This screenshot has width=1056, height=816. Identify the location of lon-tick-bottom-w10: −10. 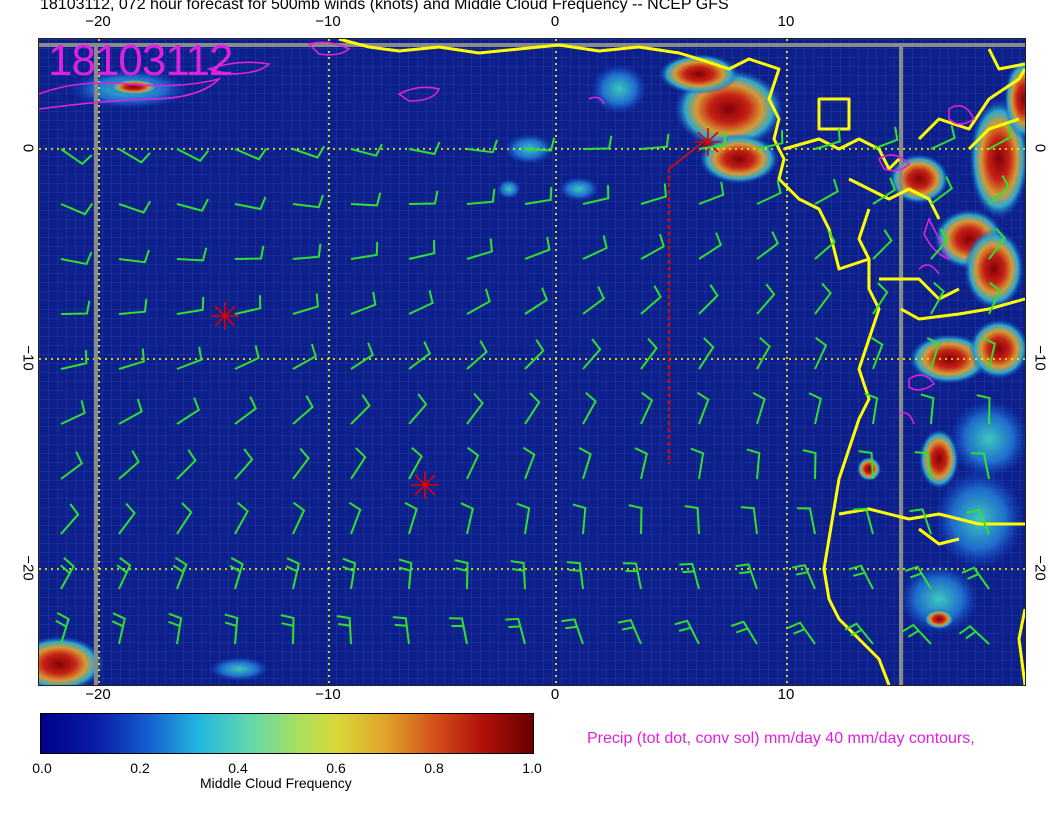
(328, 694).